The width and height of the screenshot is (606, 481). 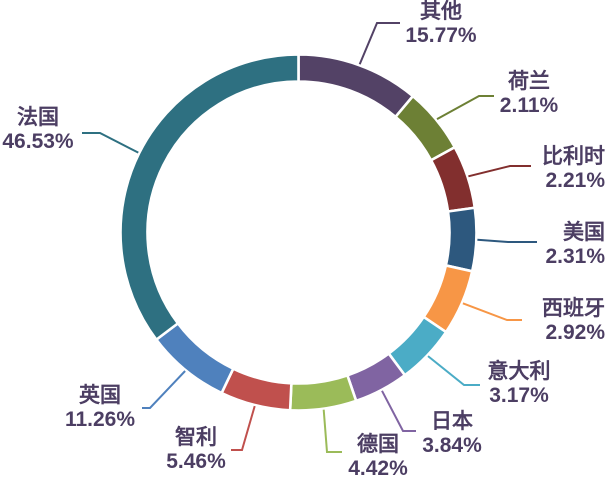 I want to click on leader-germany, so click(x=332, y=431).